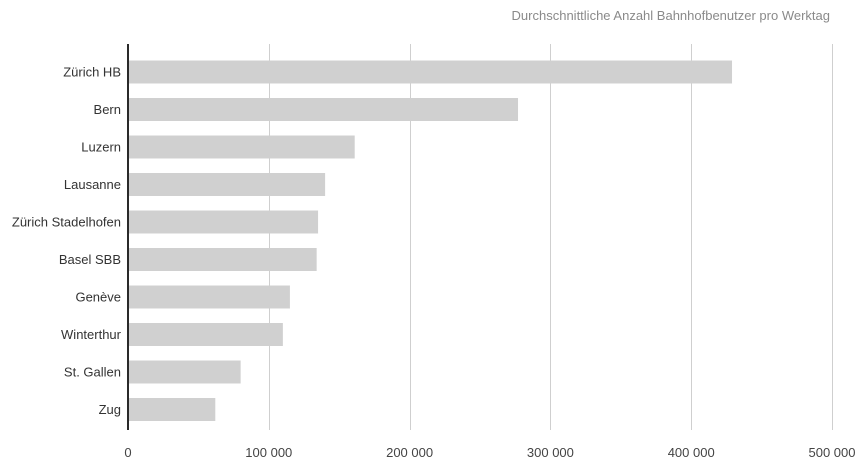 The width and height of the screenshot is (862, 458). Describe the element at coordinates (107, 109) in the screenshot. I see `category-label: Bern` at that location.